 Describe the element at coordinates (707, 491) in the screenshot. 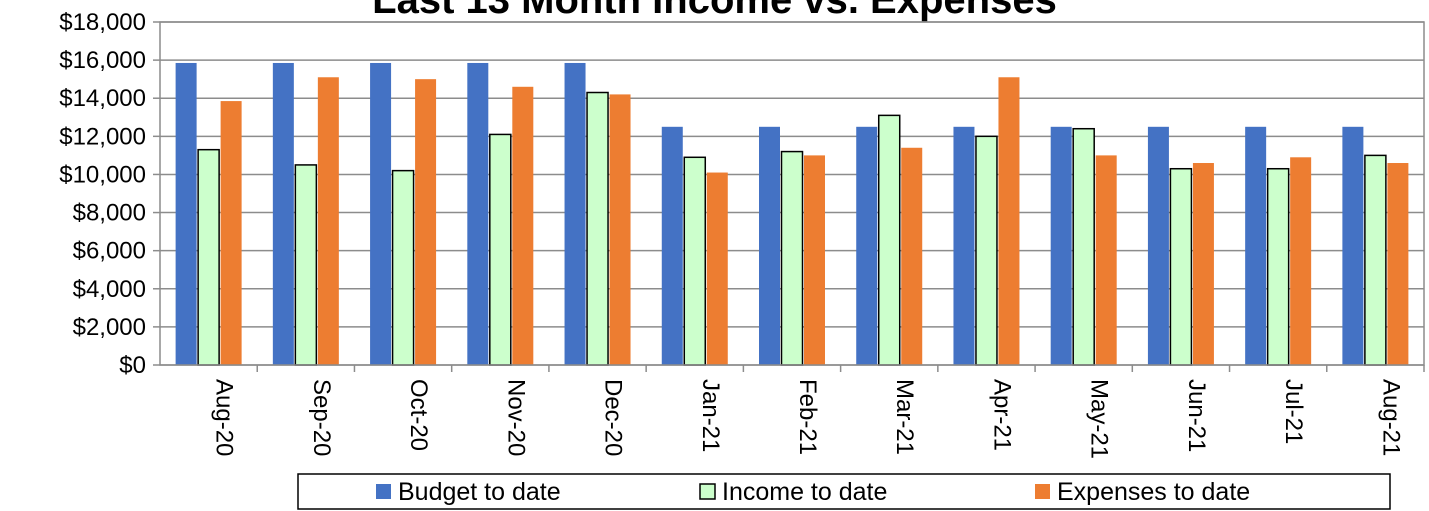

I see `legend-swatch-income-to-date` at that location.